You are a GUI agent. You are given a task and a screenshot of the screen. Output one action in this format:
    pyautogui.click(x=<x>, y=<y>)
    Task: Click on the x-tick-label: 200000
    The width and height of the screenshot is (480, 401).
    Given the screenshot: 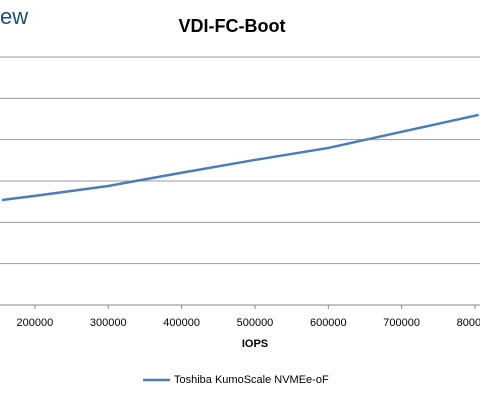 What is the action you would take?
    pyautogui.click(x=35, y=323)
    